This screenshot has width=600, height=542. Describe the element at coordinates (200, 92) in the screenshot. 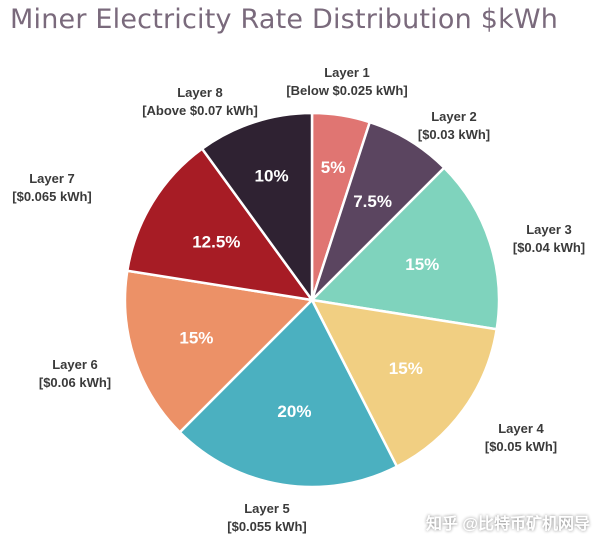

I see `slice-layer-name: Layer 8` at that location.